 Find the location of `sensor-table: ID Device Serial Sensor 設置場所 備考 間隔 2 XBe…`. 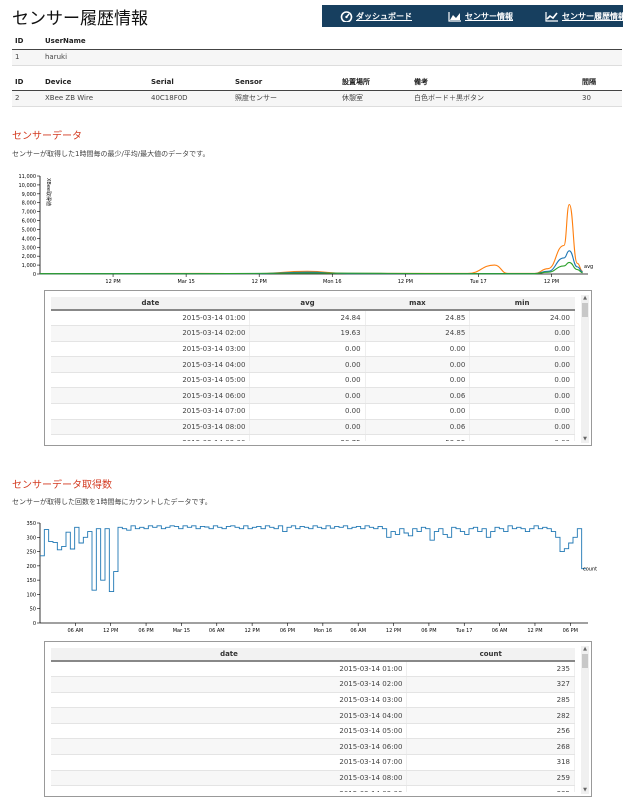

sensor-table: ID Device Serial Sensor 設置場所 備考 間隔 2 XBe… is located at coordinates (317, 90).